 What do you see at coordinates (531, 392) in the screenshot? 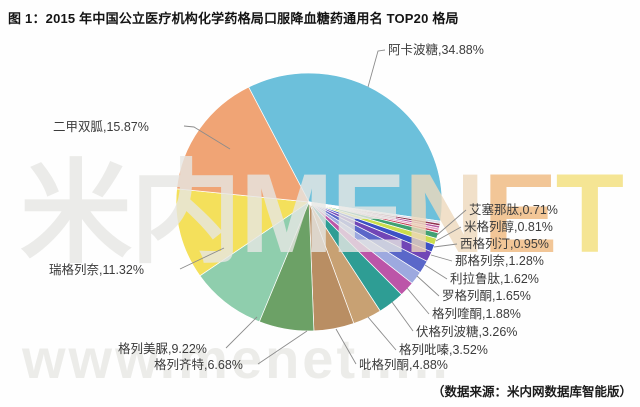
I see `source-note: （数据来源：米内网数据库智能版）` at bounding box center [531, 392].